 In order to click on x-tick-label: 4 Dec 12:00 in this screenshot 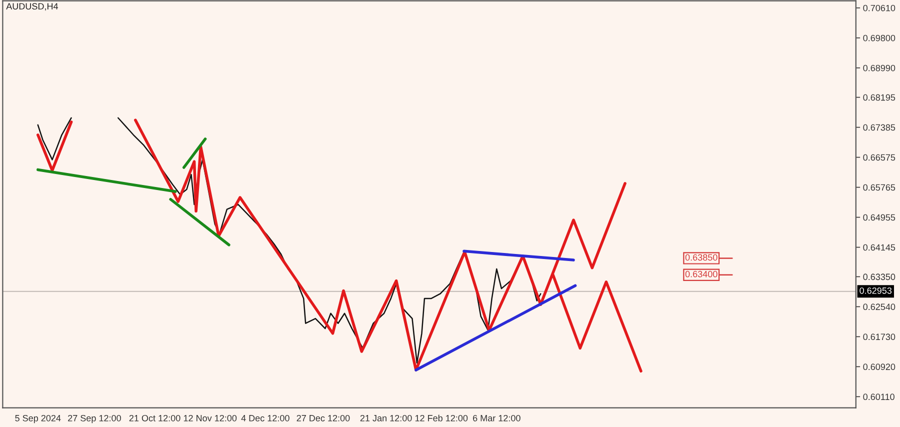, I will do `click(265, 418)`.